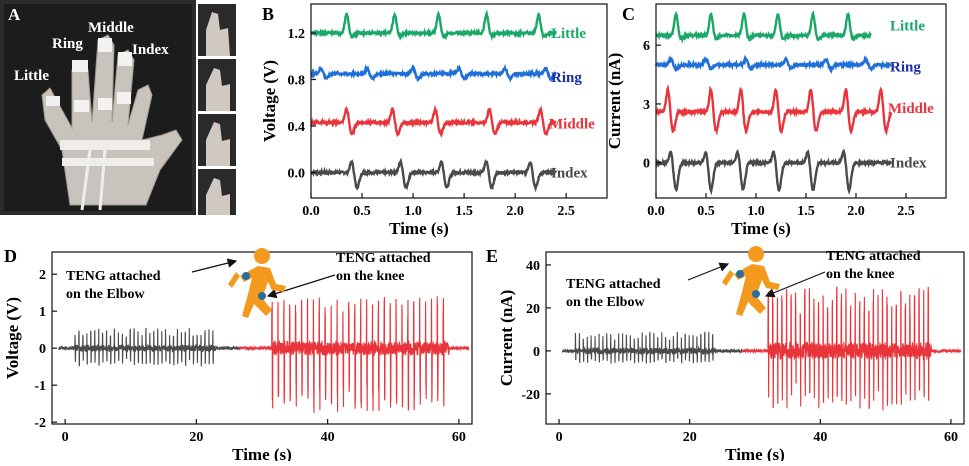 The width and height of the screenshot is (969, 466). What do you see at coordinates (751, 281) in the screenshot?
I see `runner-icon-e` at bounding box center [751, 281].